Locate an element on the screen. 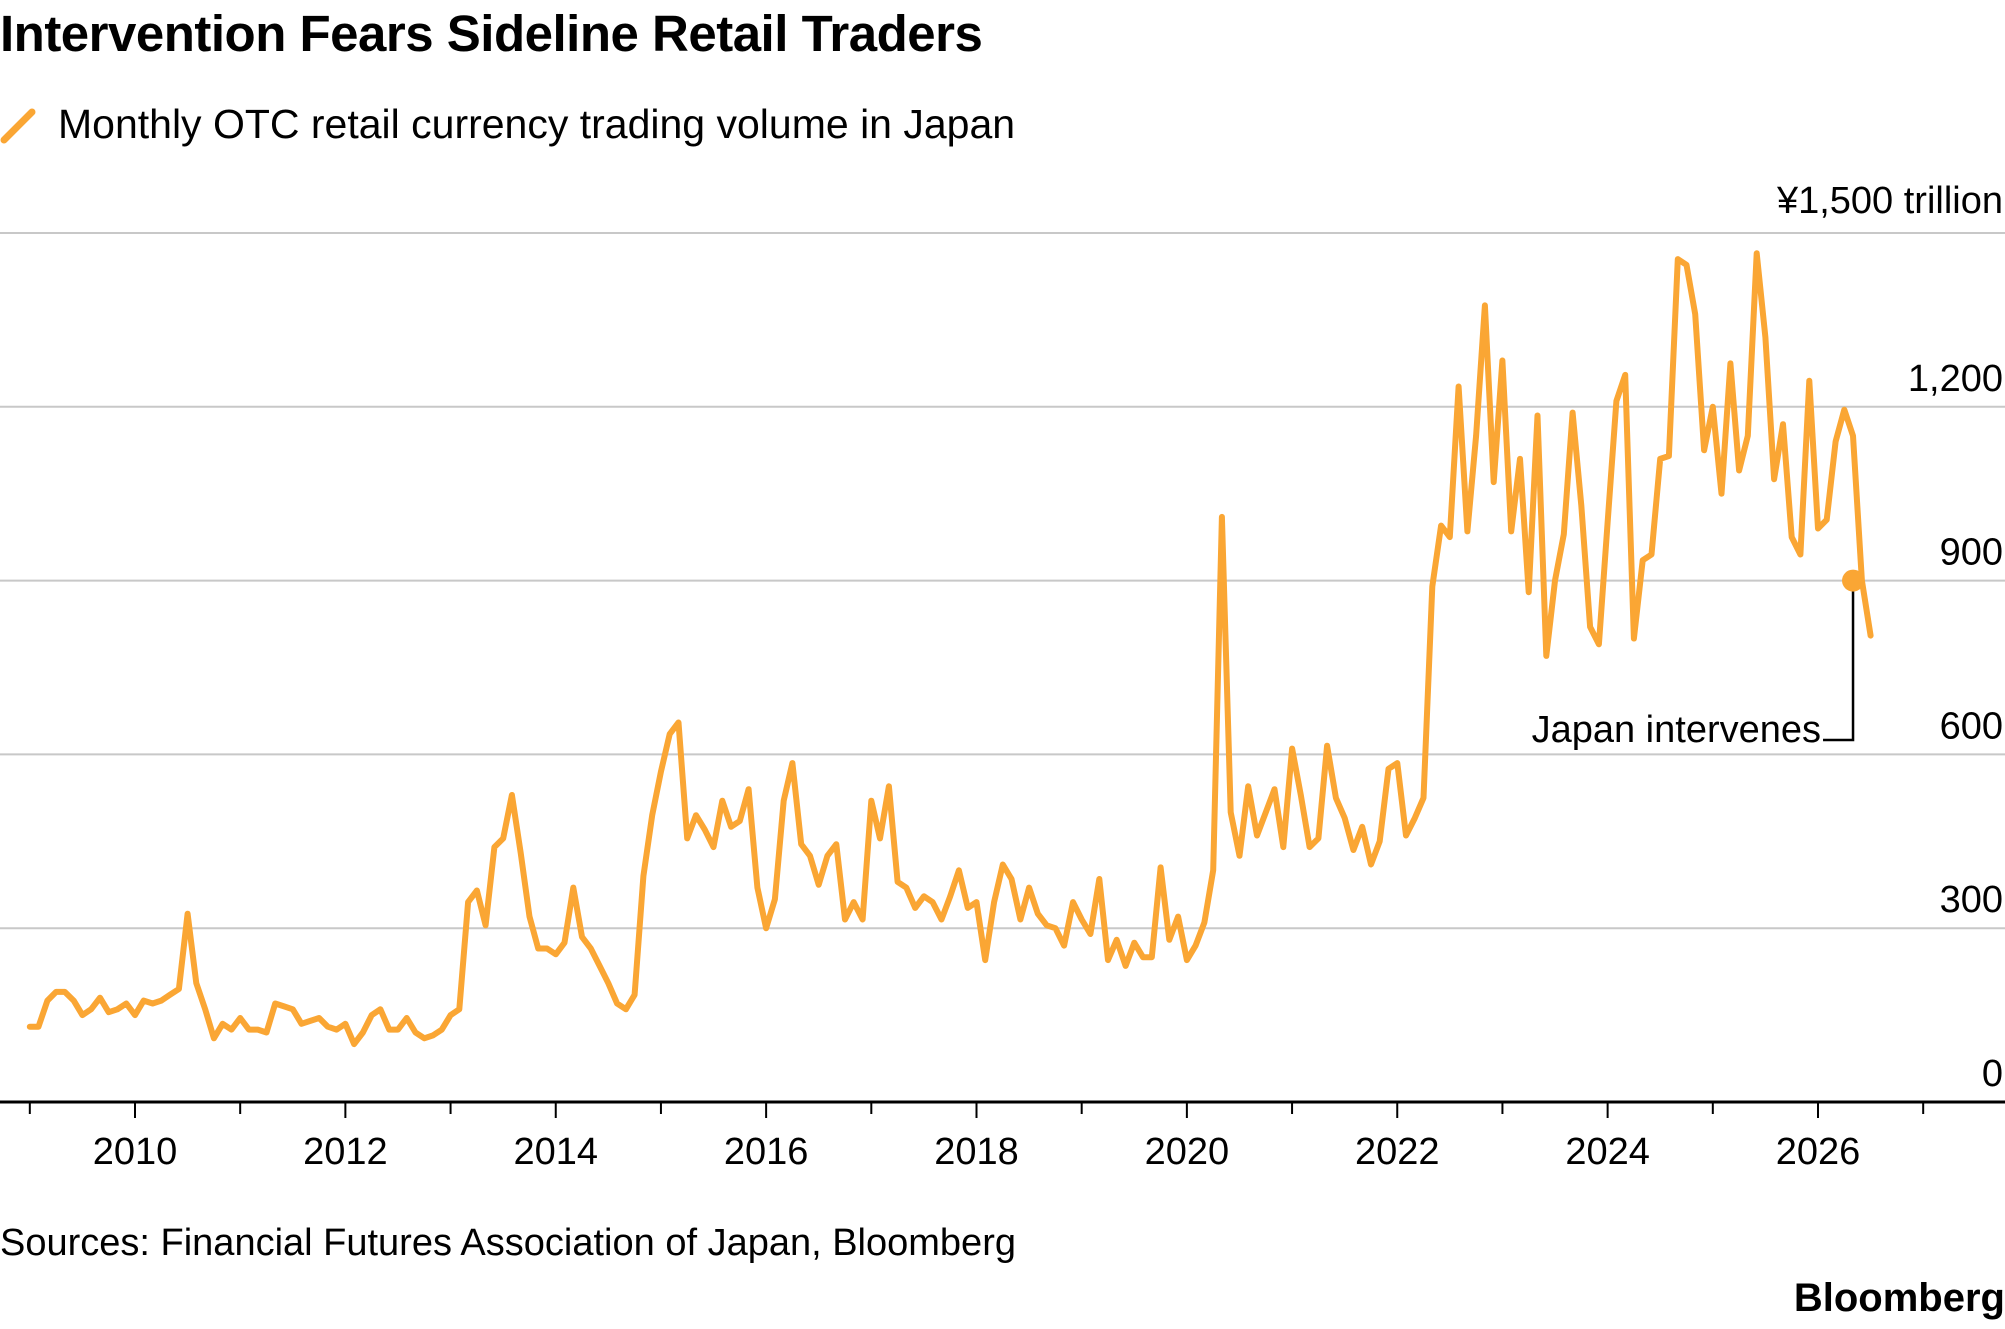  x-tick-label-2022: 2022 is located at coordinates (1397, 1152).